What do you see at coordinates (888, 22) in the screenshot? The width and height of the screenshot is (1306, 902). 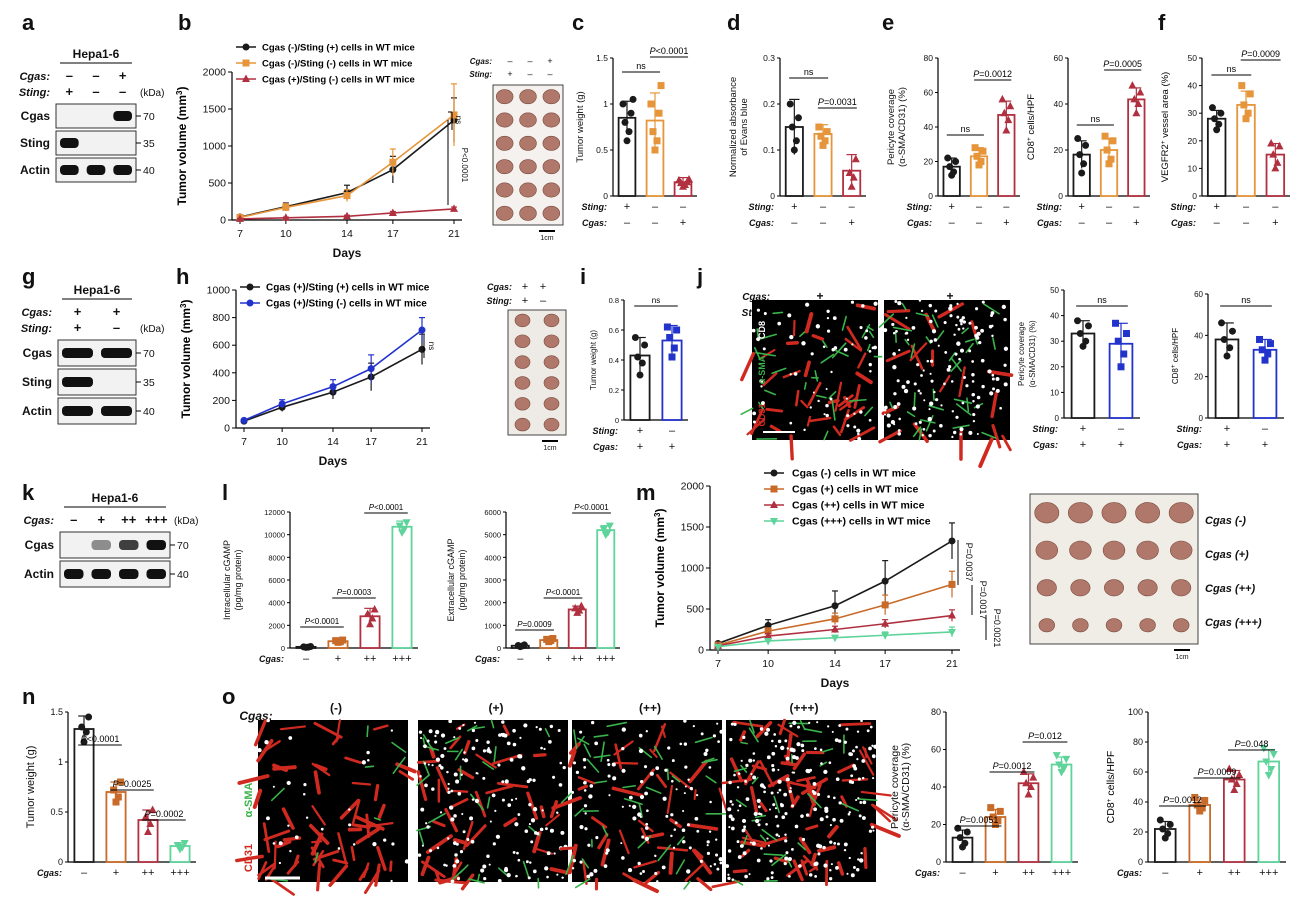 I see `panel-letter-e: e` at bounding box center [888, 22].